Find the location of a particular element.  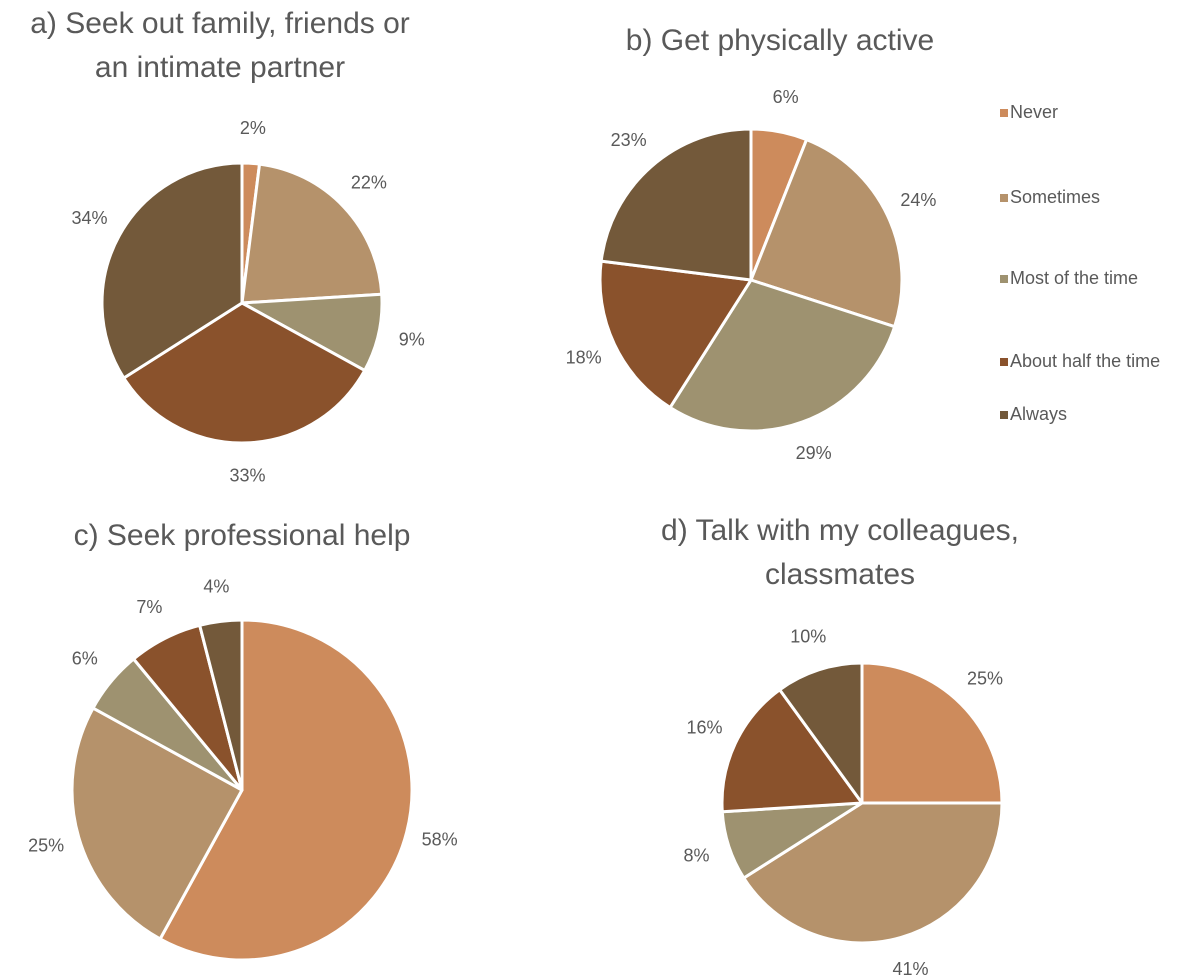

legend-item: Most of the time is located at coordinates (1085, 278).